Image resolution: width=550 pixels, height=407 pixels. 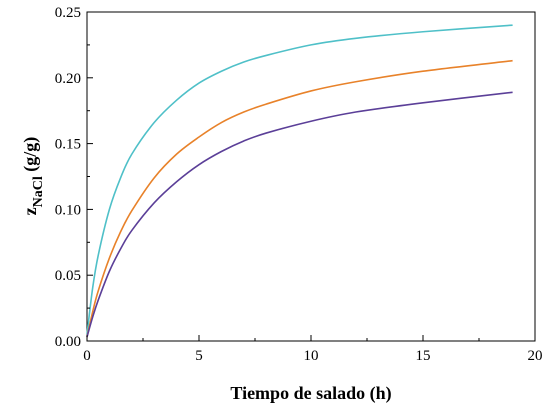 What do you see at coordinates (30, 211) in the screenshot?
I see `y-axis-title-main: z` at bounding box center [30, 211].